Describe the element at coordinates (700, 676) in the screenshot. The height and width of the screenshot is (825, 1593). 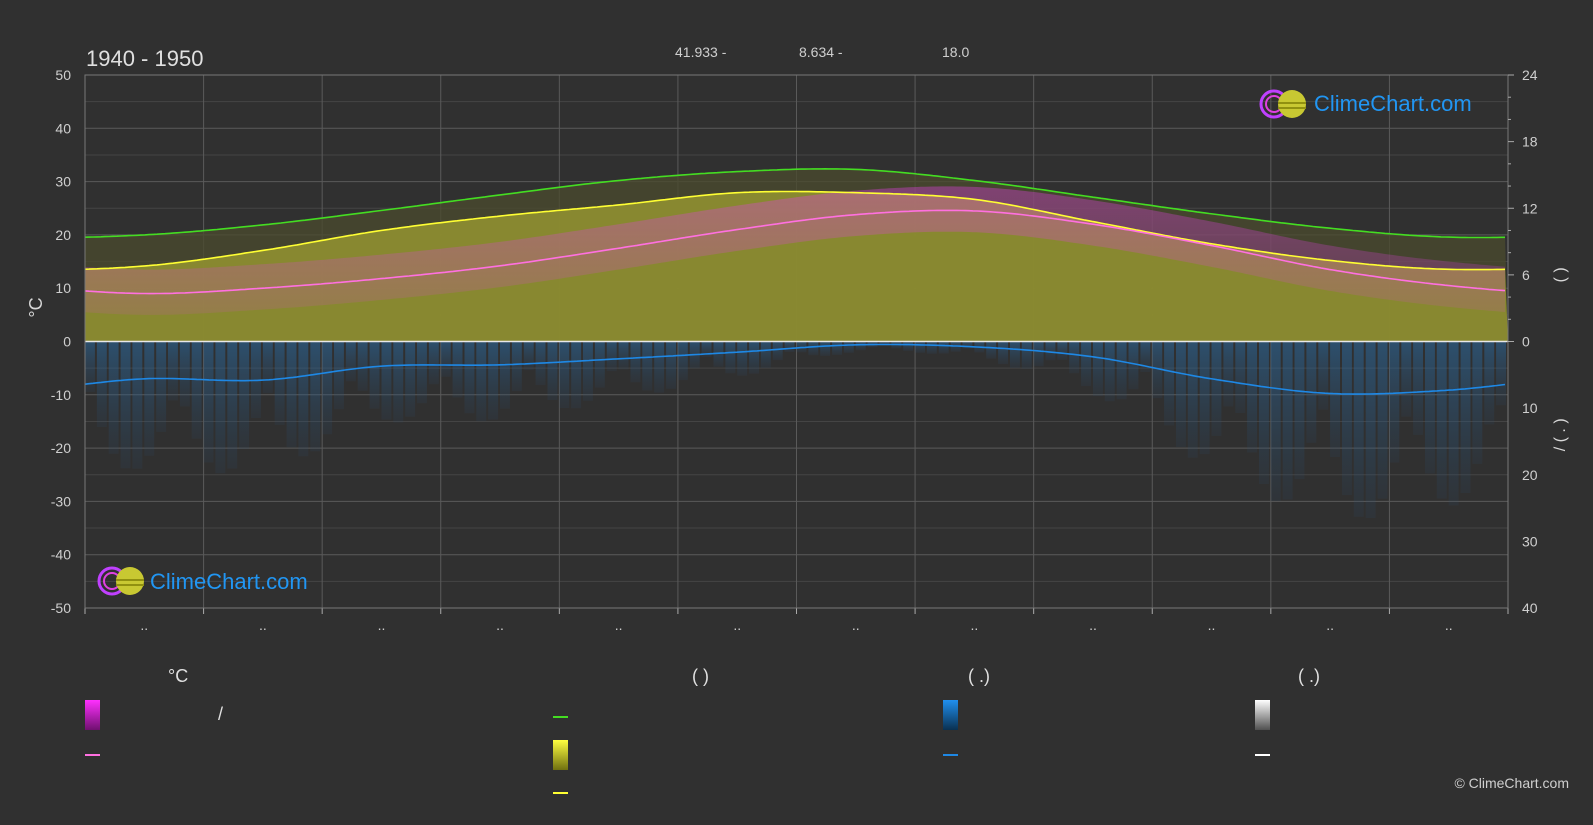
I see `legend-sun-header: ( )` at that location.